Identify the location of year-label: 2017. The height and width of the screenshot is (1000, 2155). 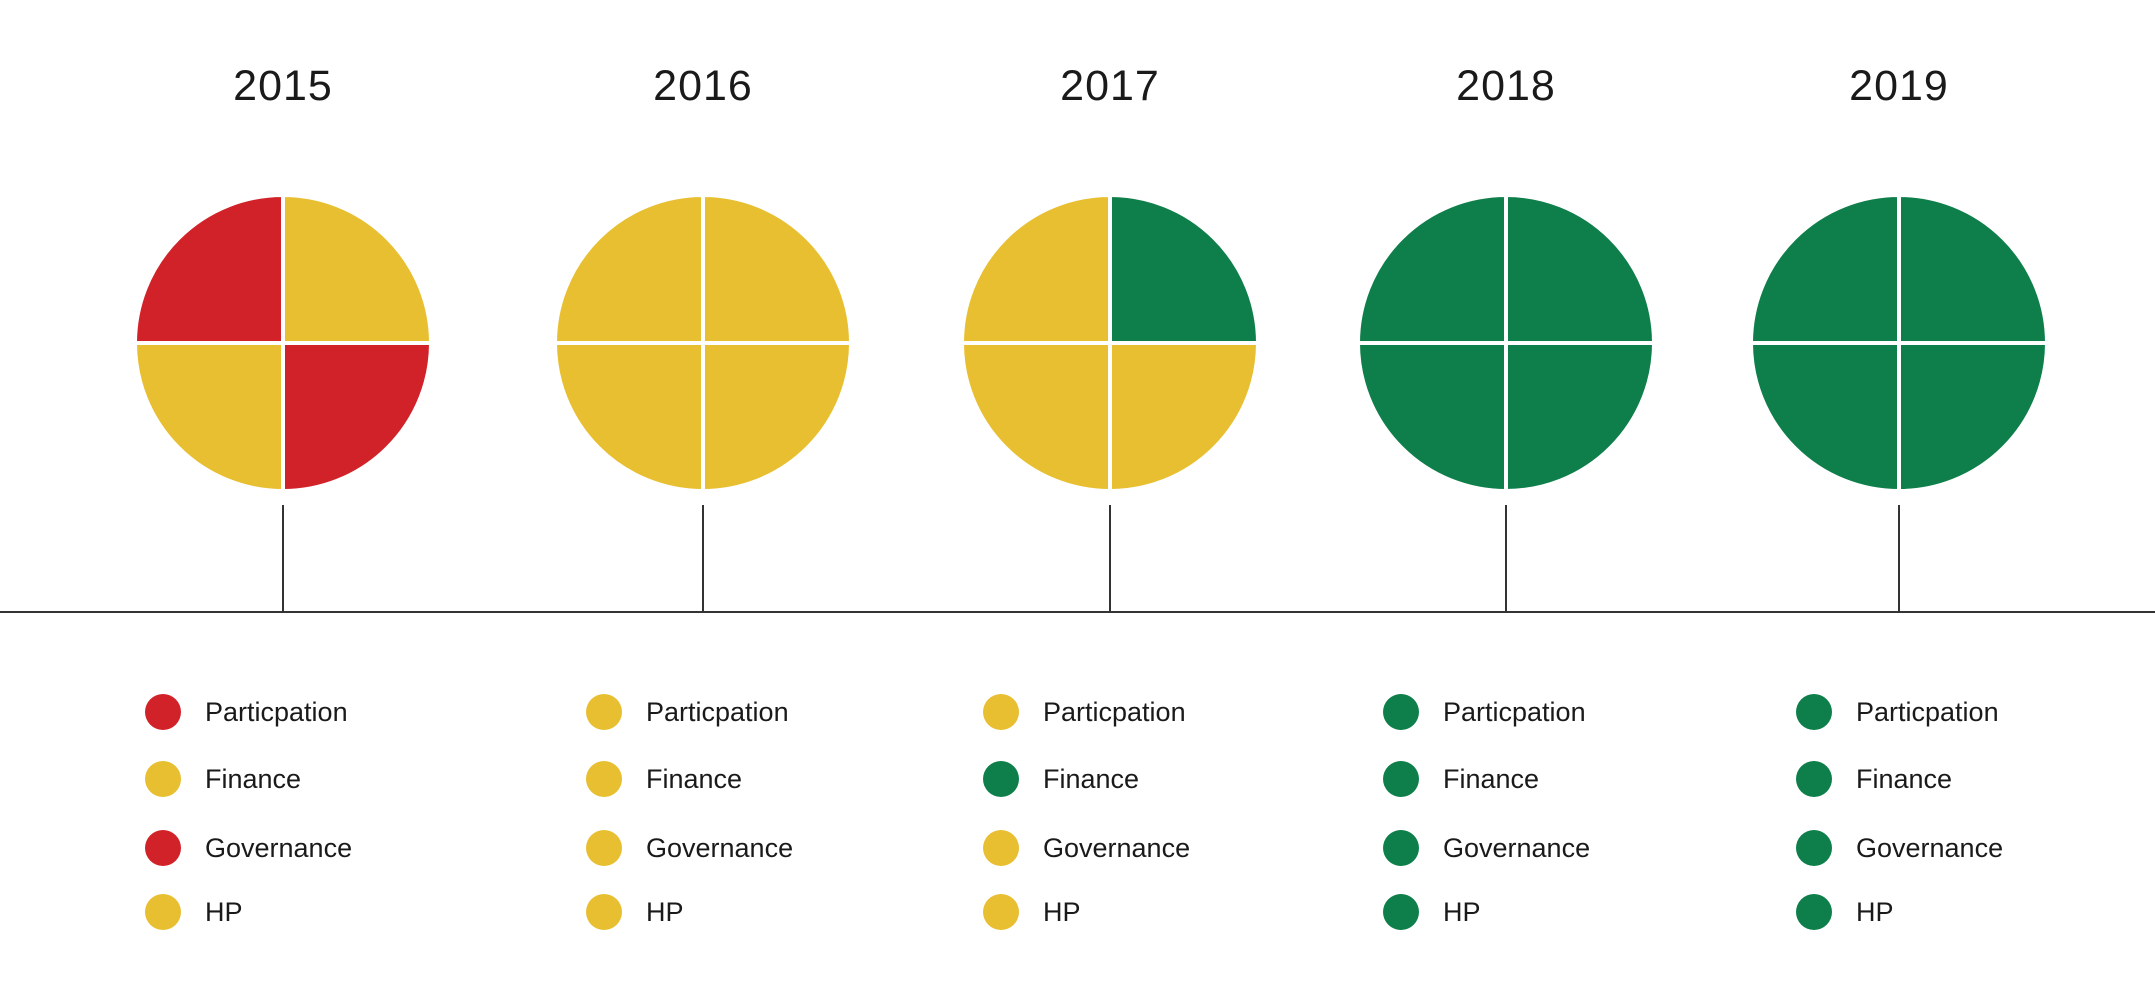
(1110, 86).